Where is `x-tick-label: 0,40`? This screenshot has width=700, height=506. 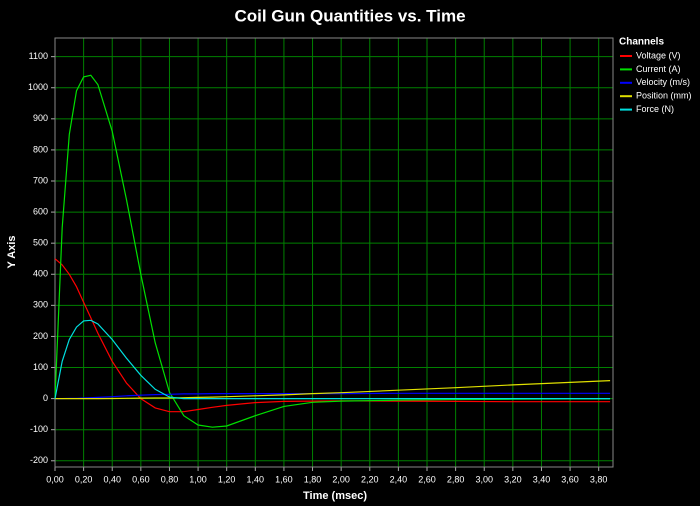 x-tick-label: 0,40 is located at coordinates (112, 479).